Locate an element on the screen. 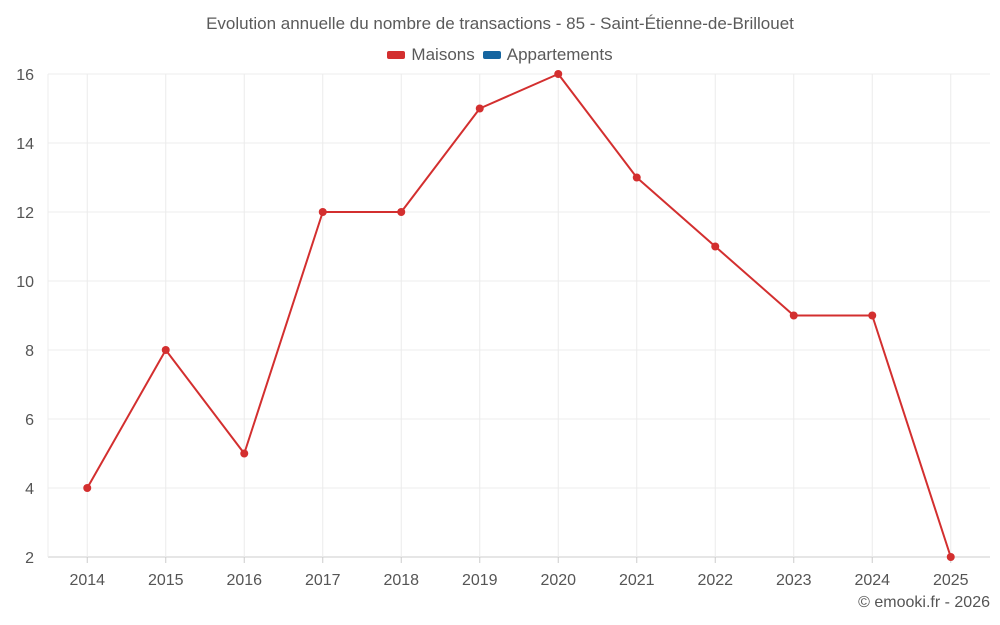  data-point-maisons-2022 is located at coordinates (715, 246).